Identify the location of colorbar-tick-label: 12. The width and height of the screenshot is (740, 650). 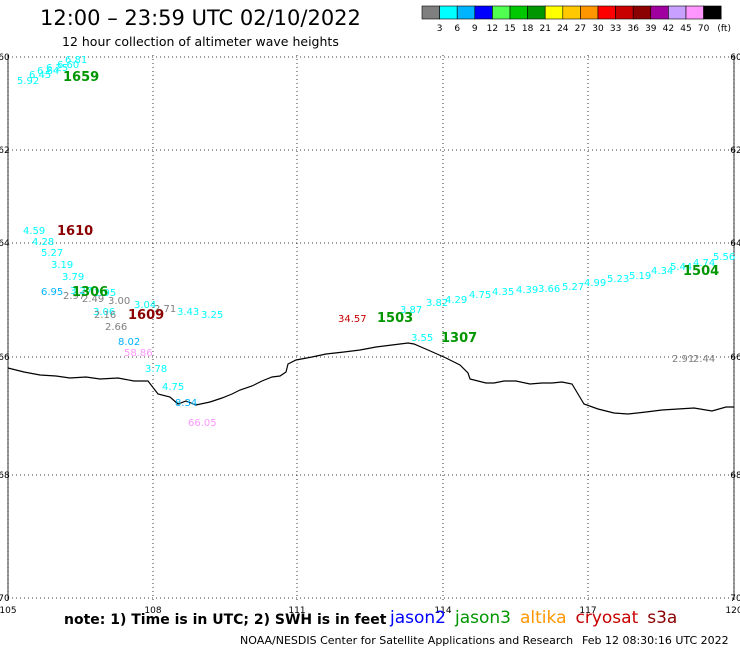
(492, 29).